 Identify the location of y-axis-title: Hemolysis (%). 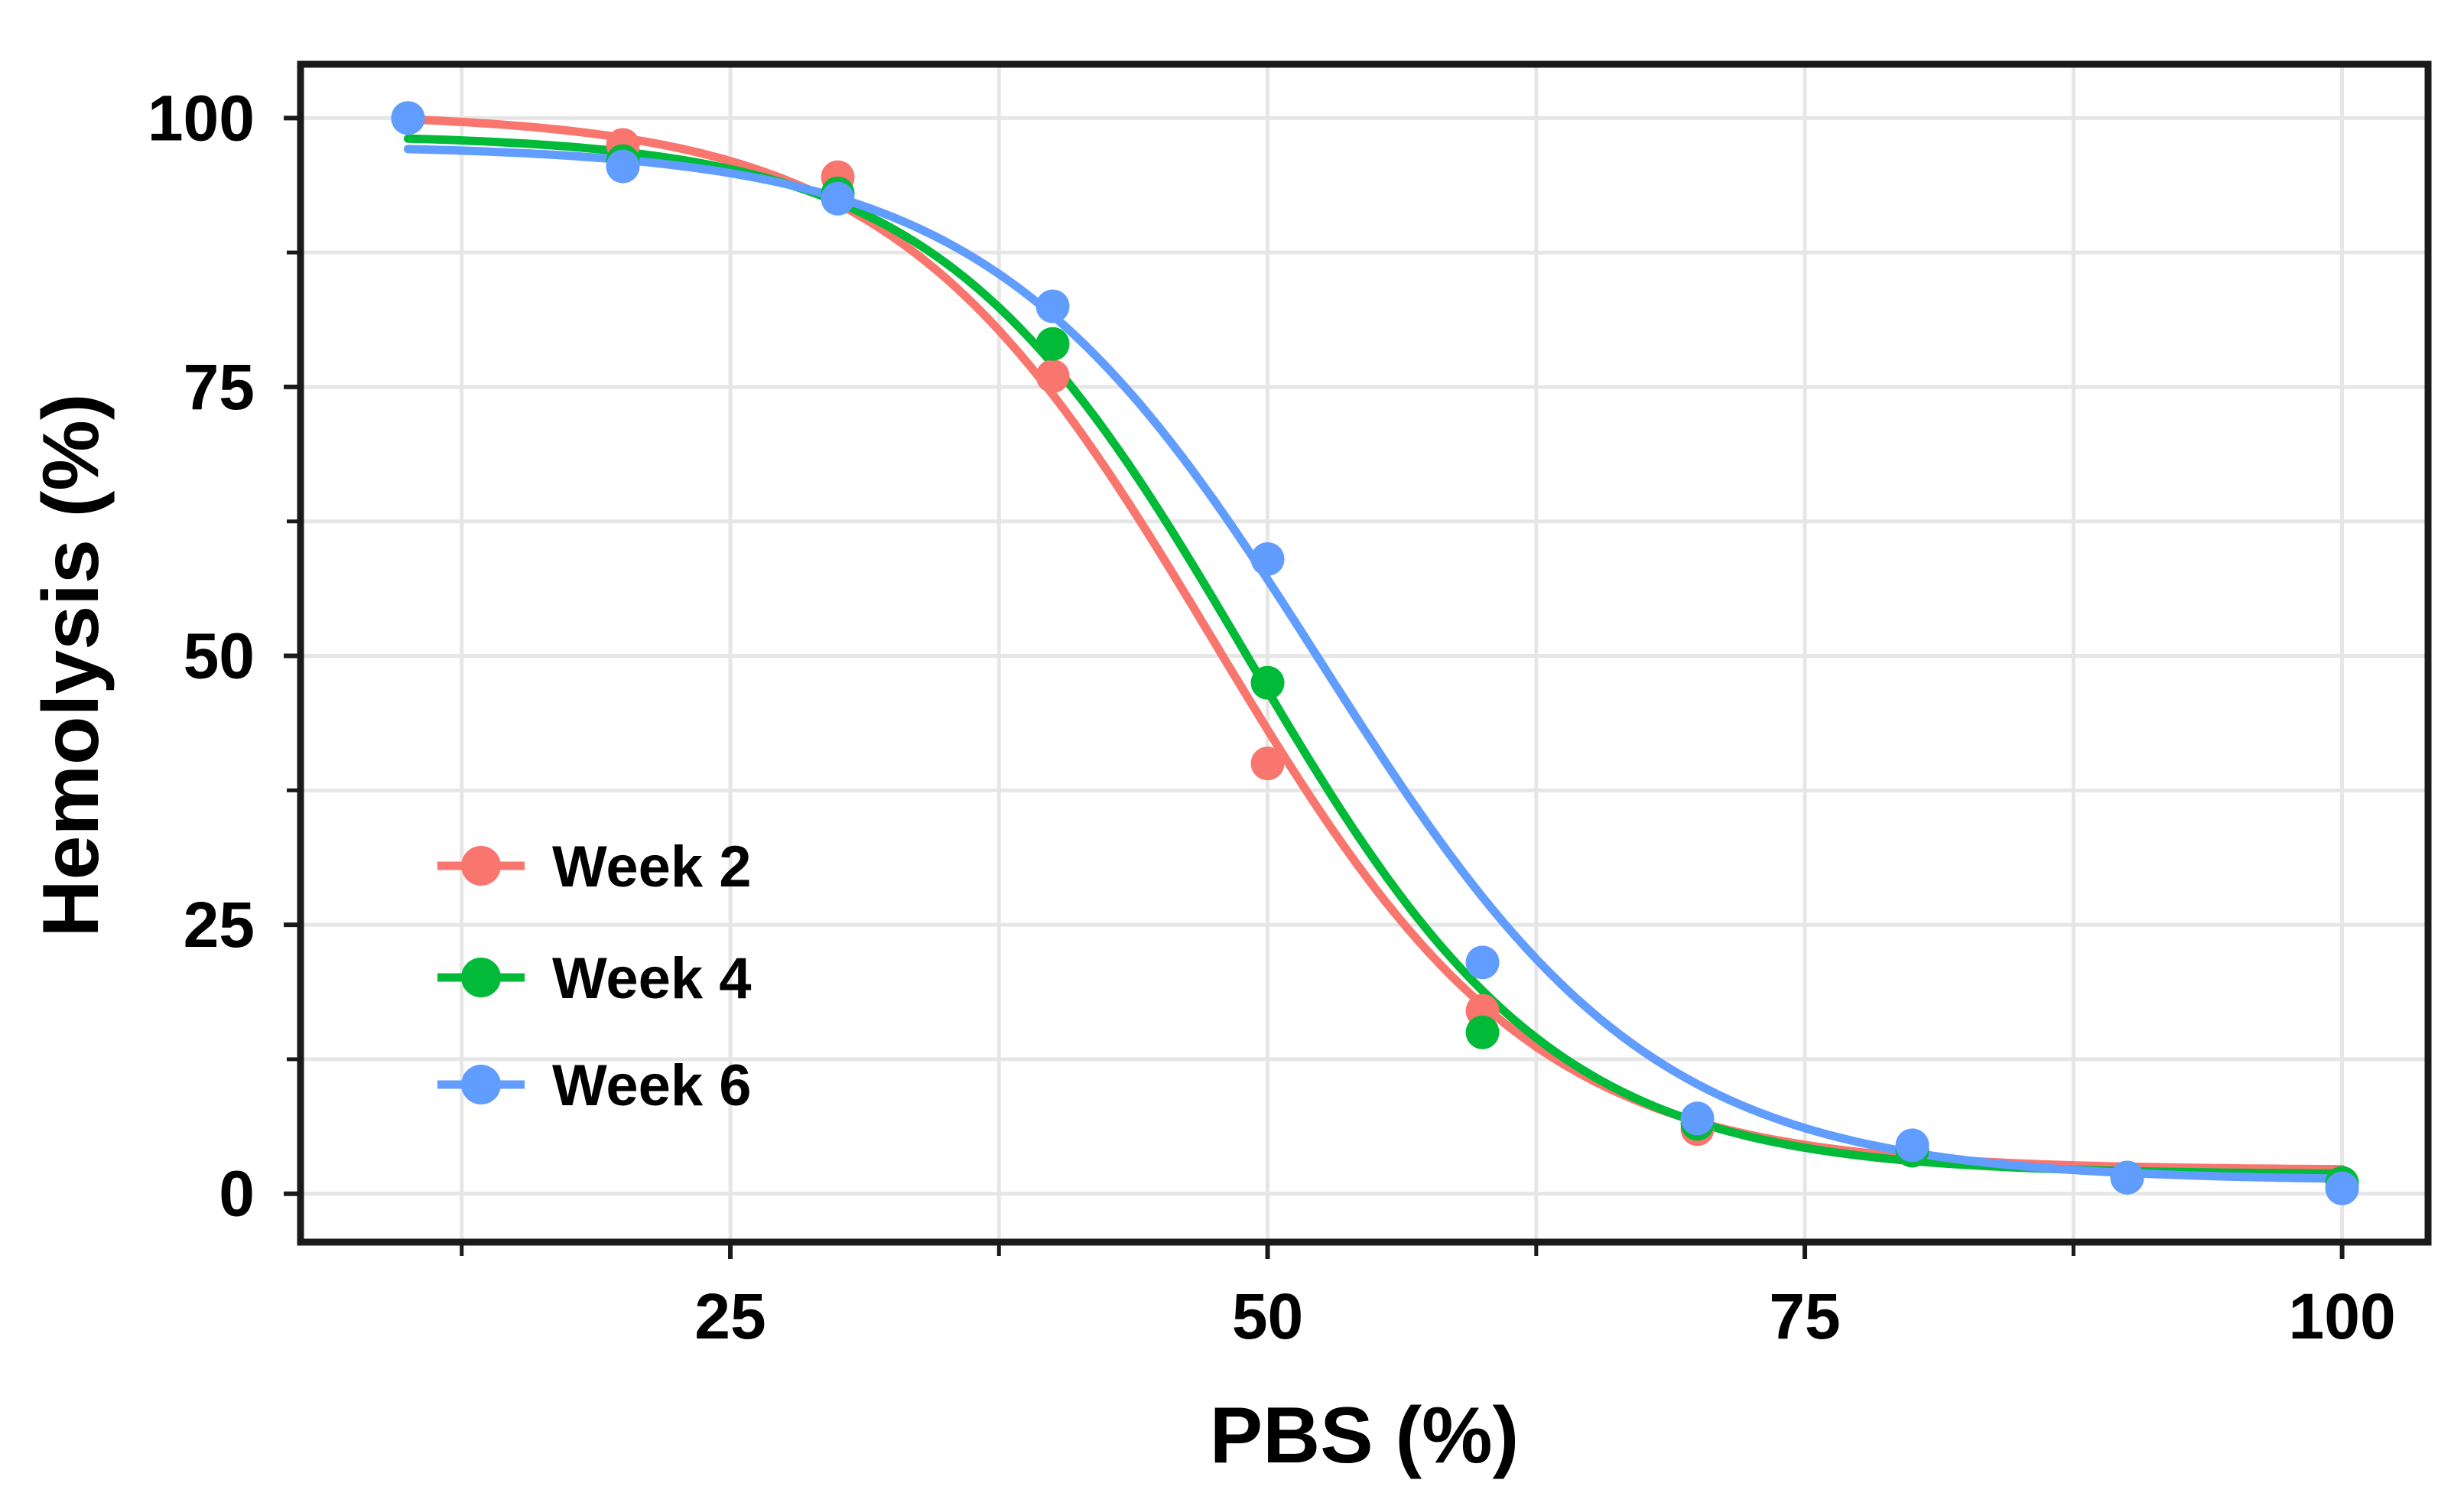
(71, 666).